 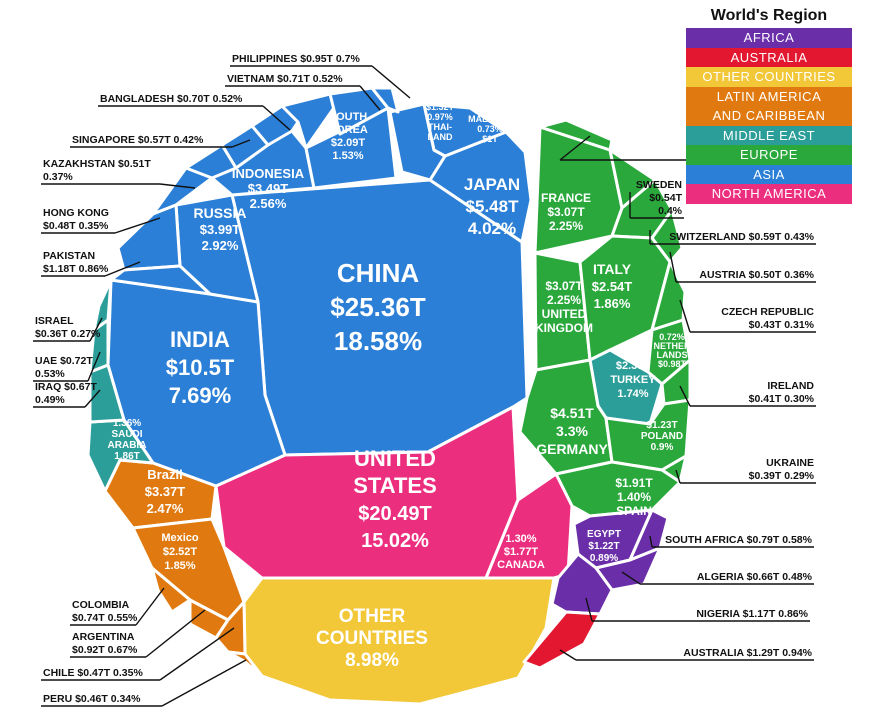 I want to click on ext-label-sweden-3: 0.4%, so click(x=670, y=211).